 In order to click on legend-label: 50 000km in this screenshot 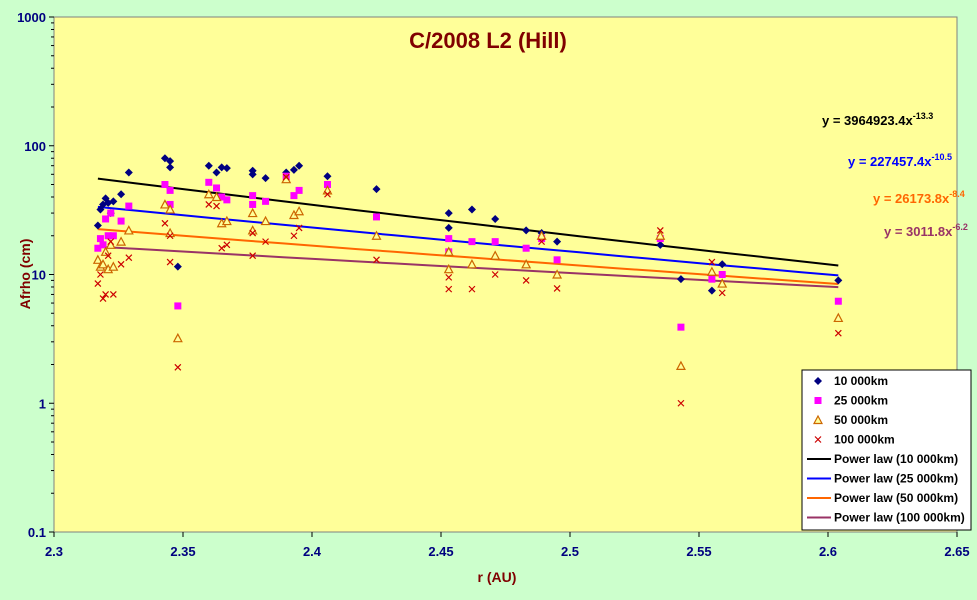, I will do `click(861, 420)`.